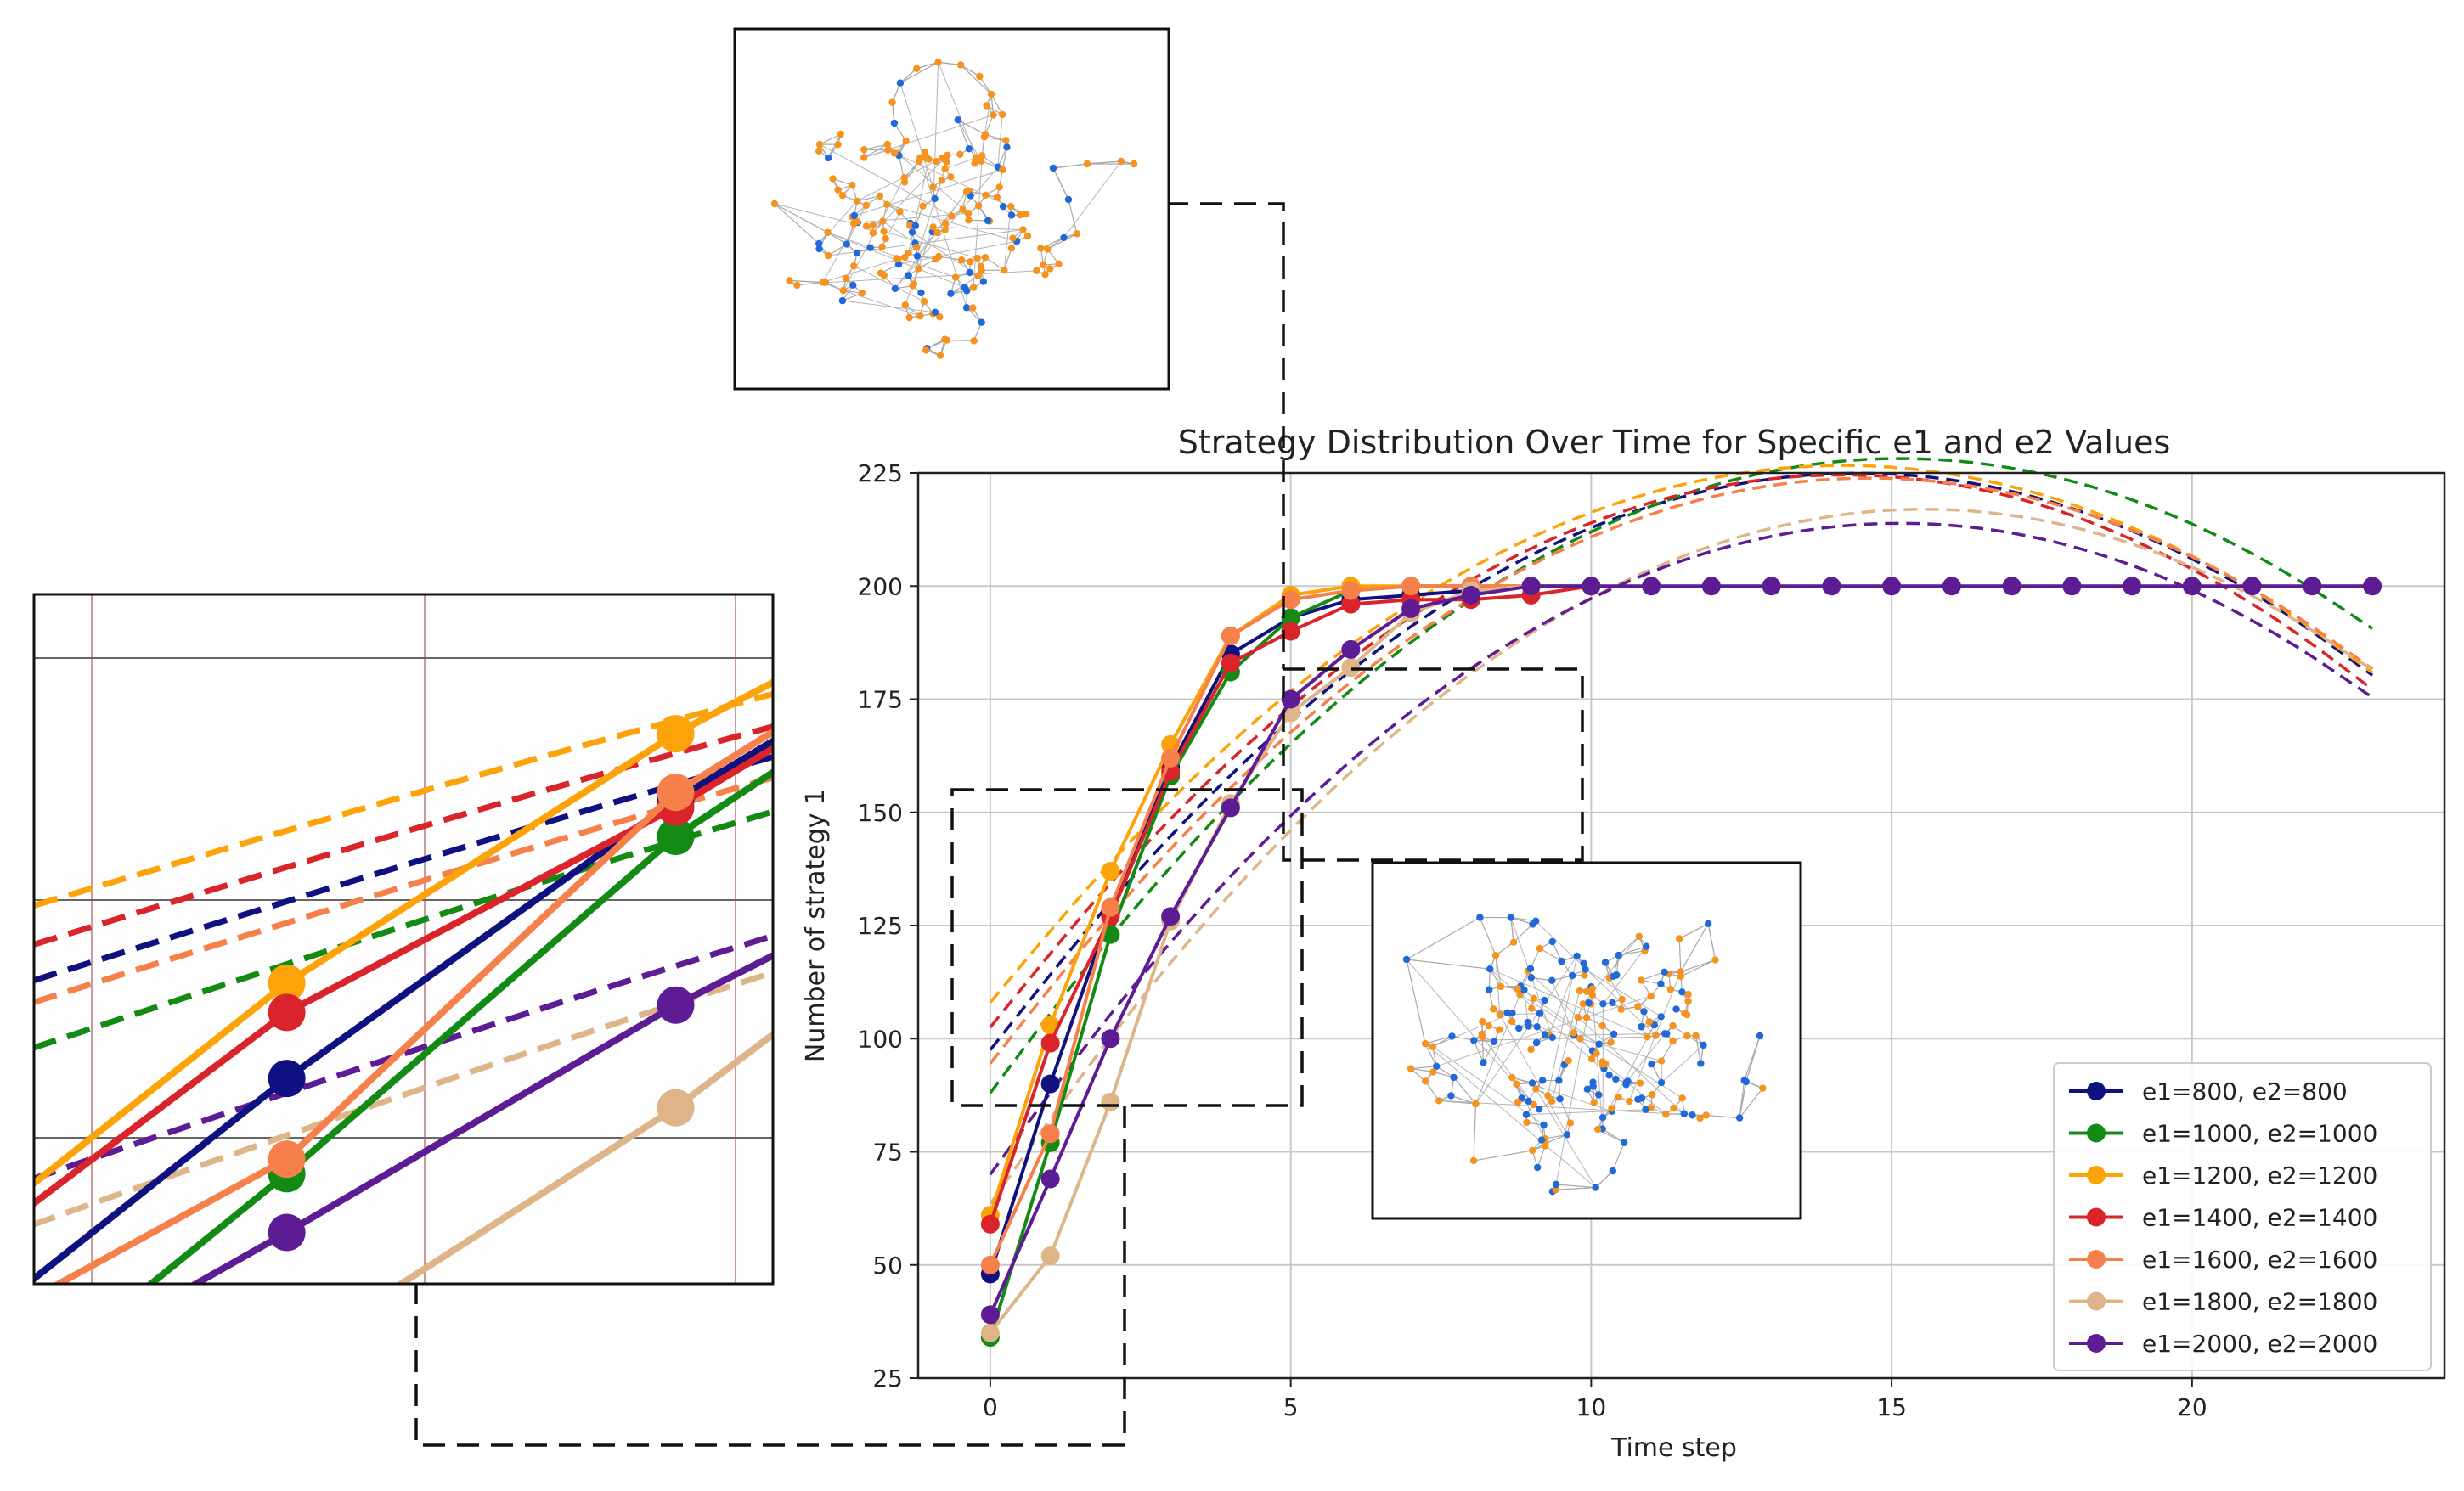  What do you see at coordinates (459, 1026) in the screenshot?
I see `zoom-series-line` at bounding box center [459, 1026].